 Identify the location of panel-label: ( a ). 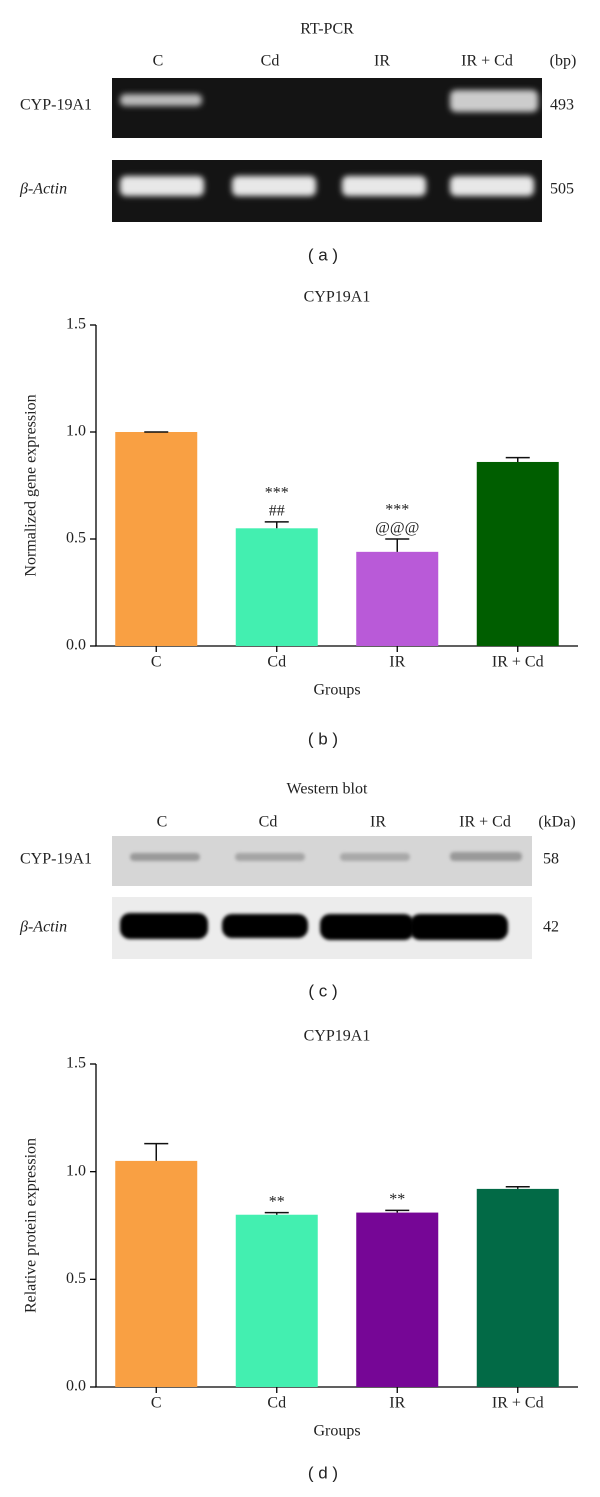
(323, 254).